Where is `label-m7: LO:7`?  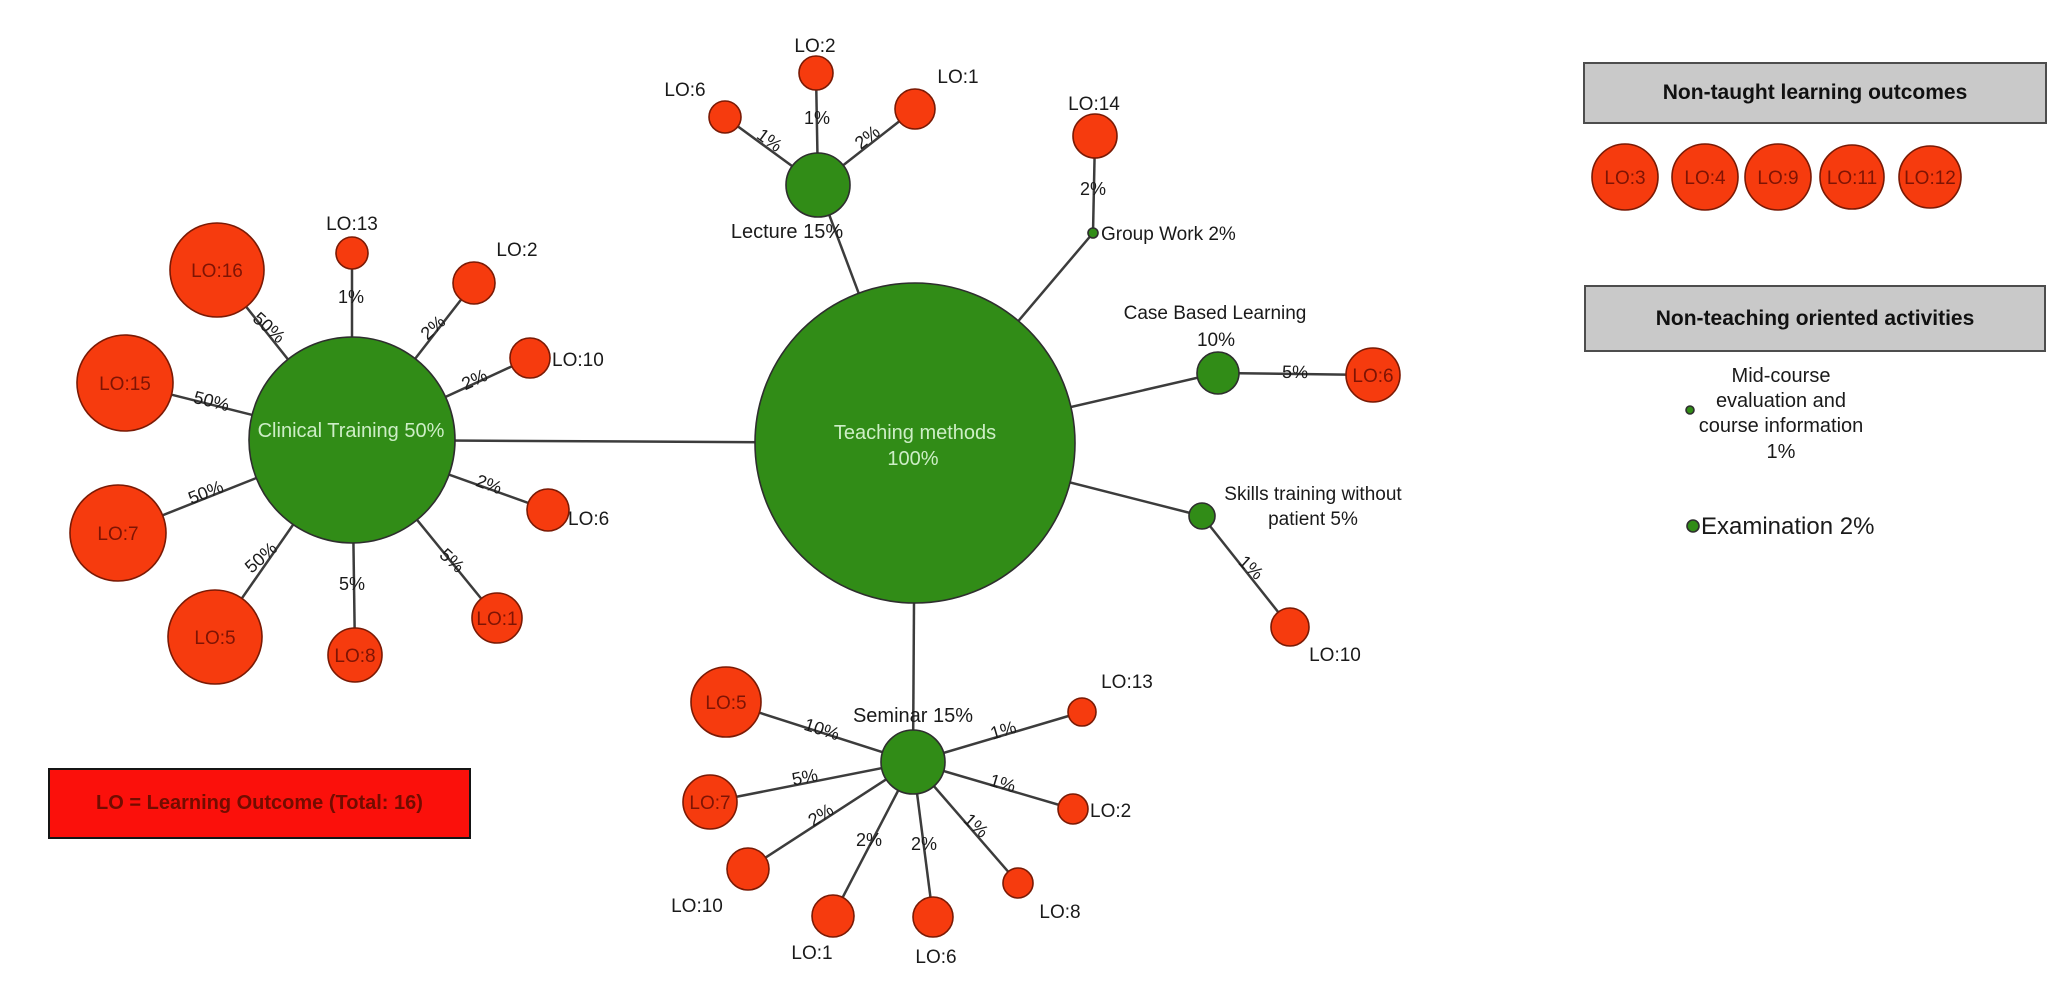 label-m7: LO:7 is located at coordinates (709, 803).